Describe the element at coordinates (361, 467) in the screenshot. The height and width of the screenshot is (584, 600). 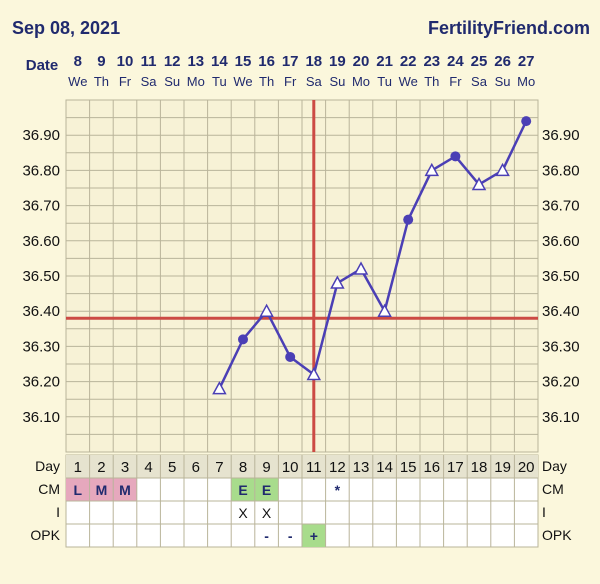
I see `cycle-day-number: 13` at that location.